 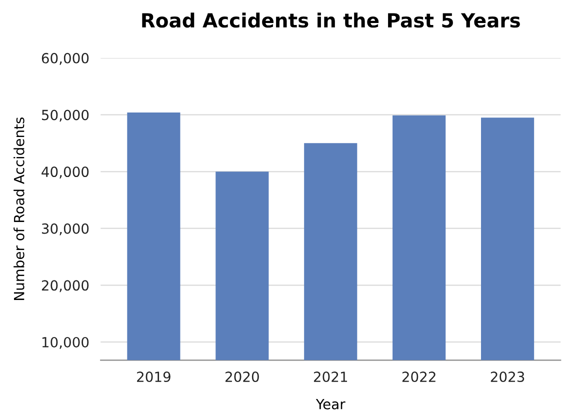 I want to click on x-tick-label: 2021, so click(x=331, y=377).